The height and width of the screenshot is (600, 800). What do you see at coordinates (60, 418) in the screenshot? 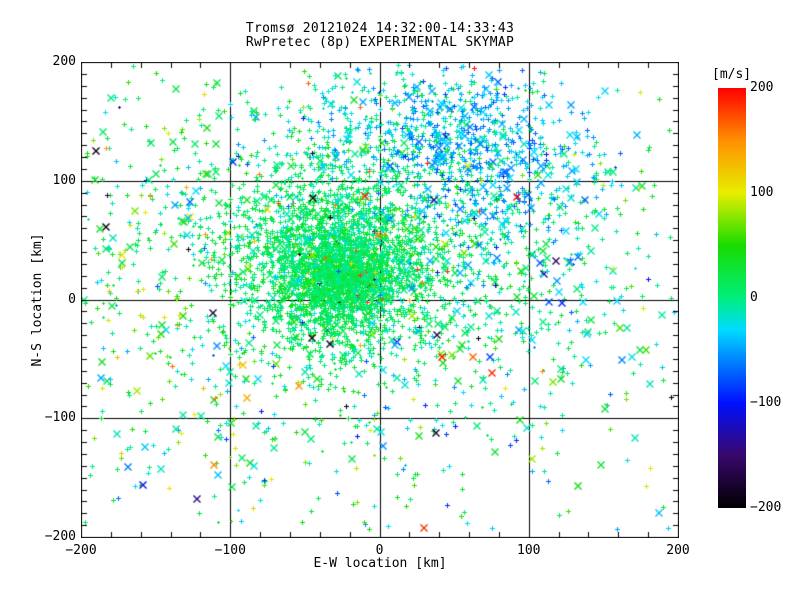
I see `y-tick-label: −100` at bounding box center [60, 418].